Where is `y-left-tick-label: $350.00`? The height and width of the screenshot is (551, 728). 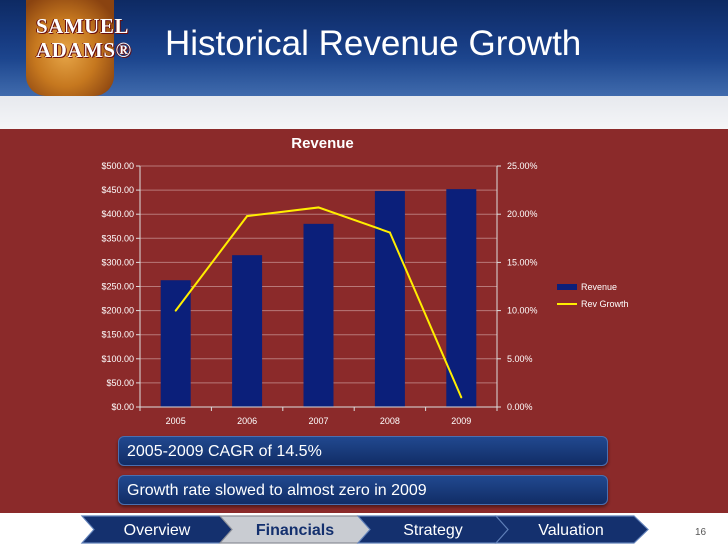 y-left-tick-label: $350.00 is located at coordinates (117, 238).